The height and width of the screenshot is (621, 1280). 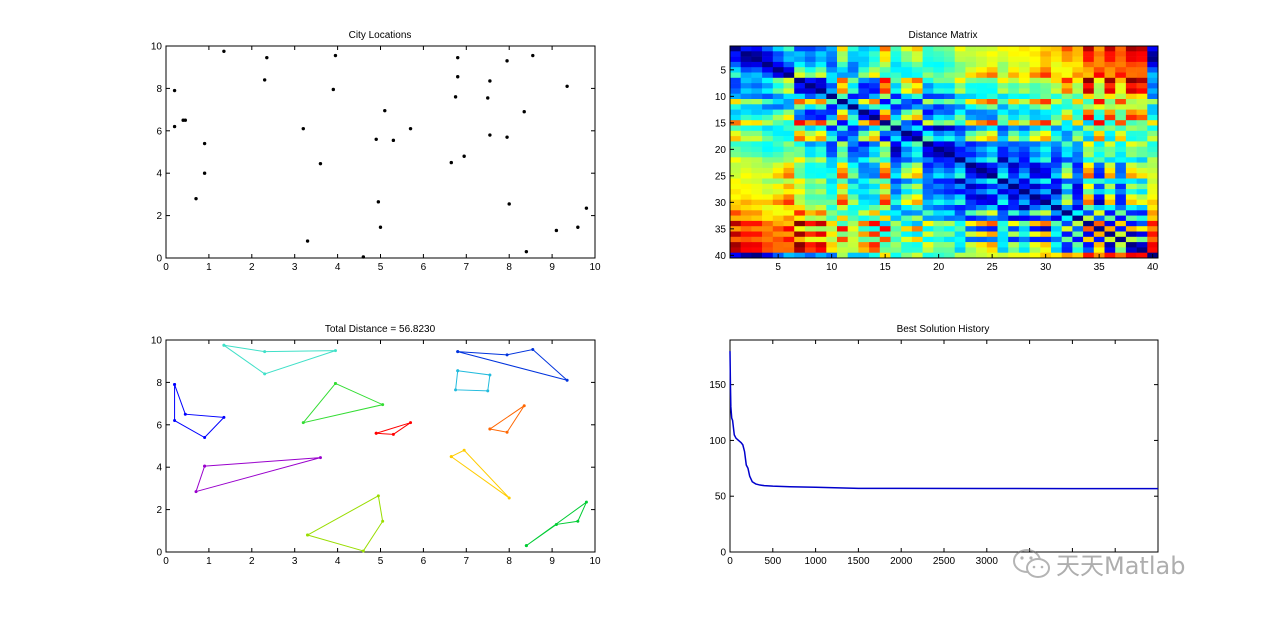 What do you see at coordinates (1098, 563) in the screenshot?
I see `watermark: 天天Matlab` at bounding box center [1098, 563].